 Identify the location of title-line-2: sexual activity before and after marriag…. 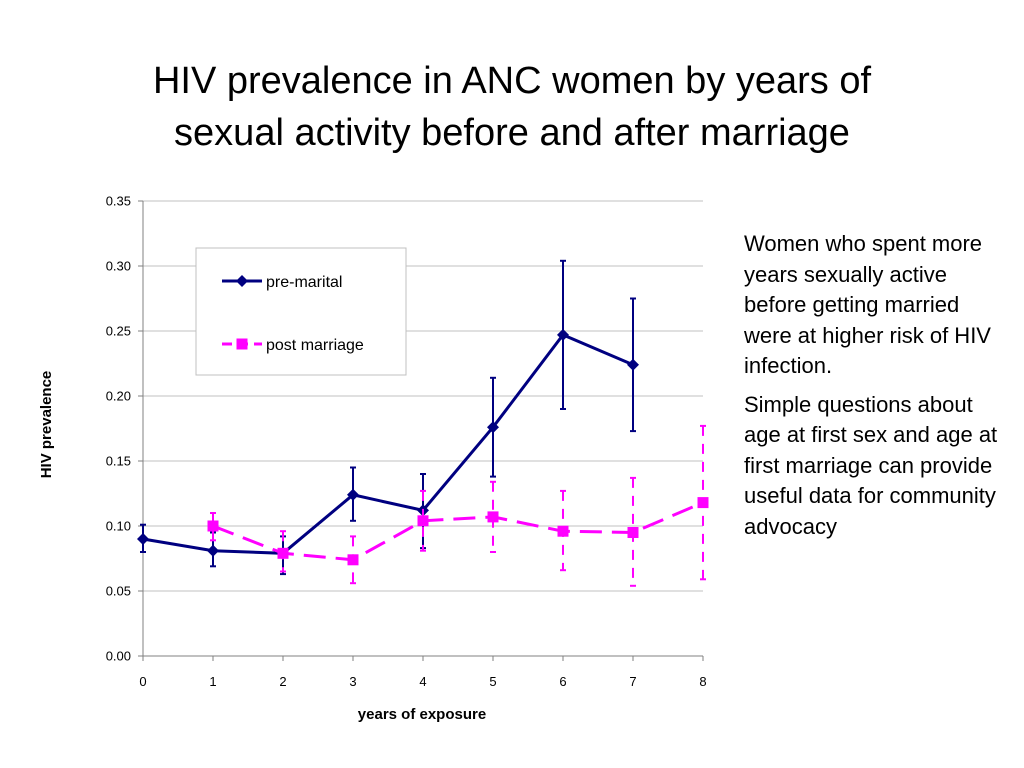
(512, 133).